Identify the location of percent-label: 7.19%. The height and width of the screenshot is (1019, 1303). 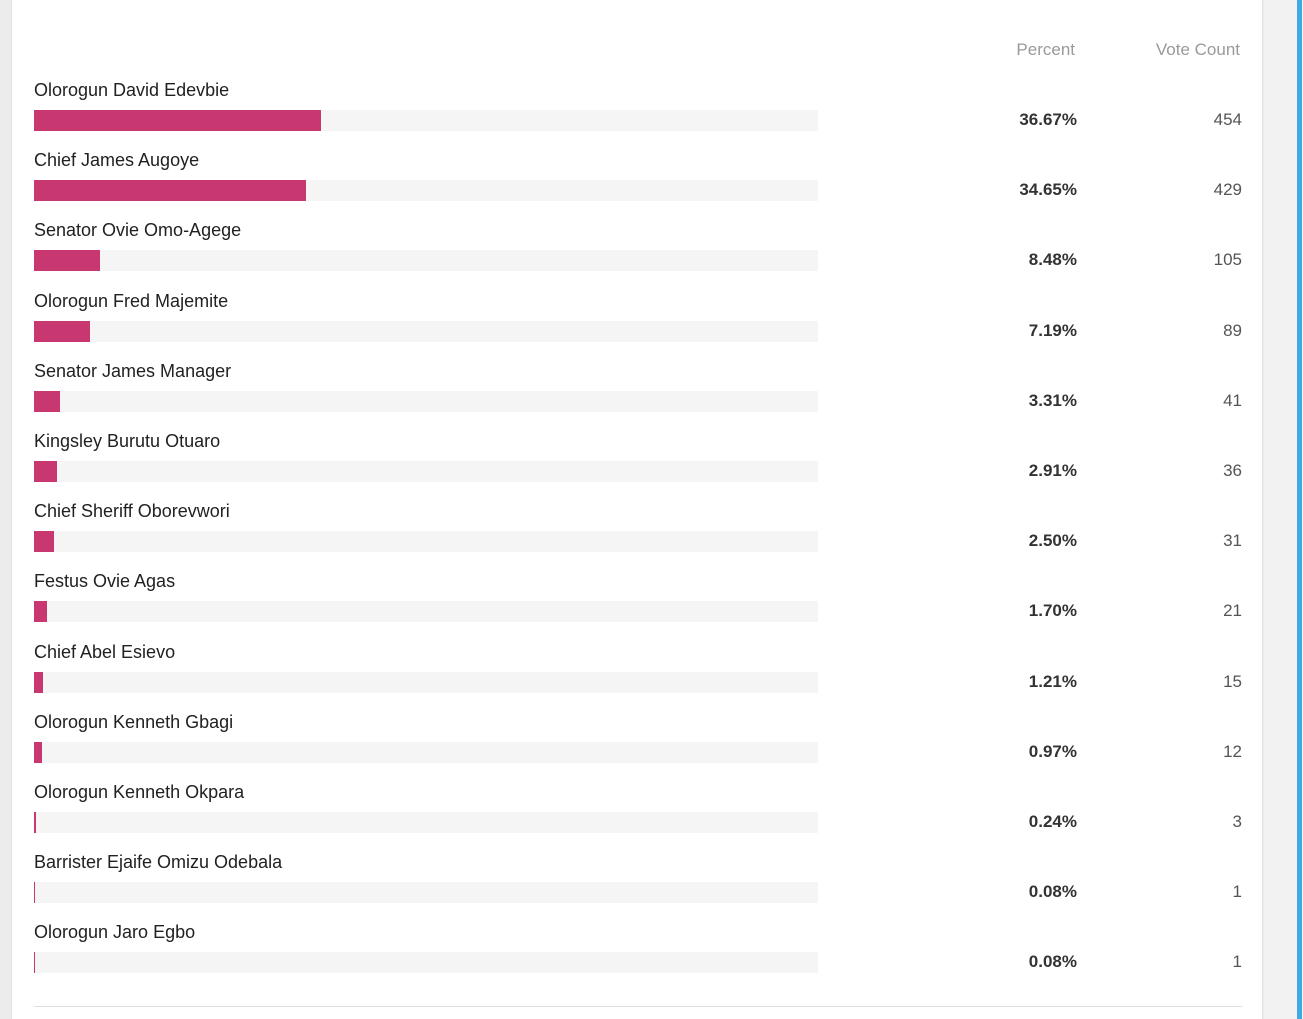
(1052, 330).